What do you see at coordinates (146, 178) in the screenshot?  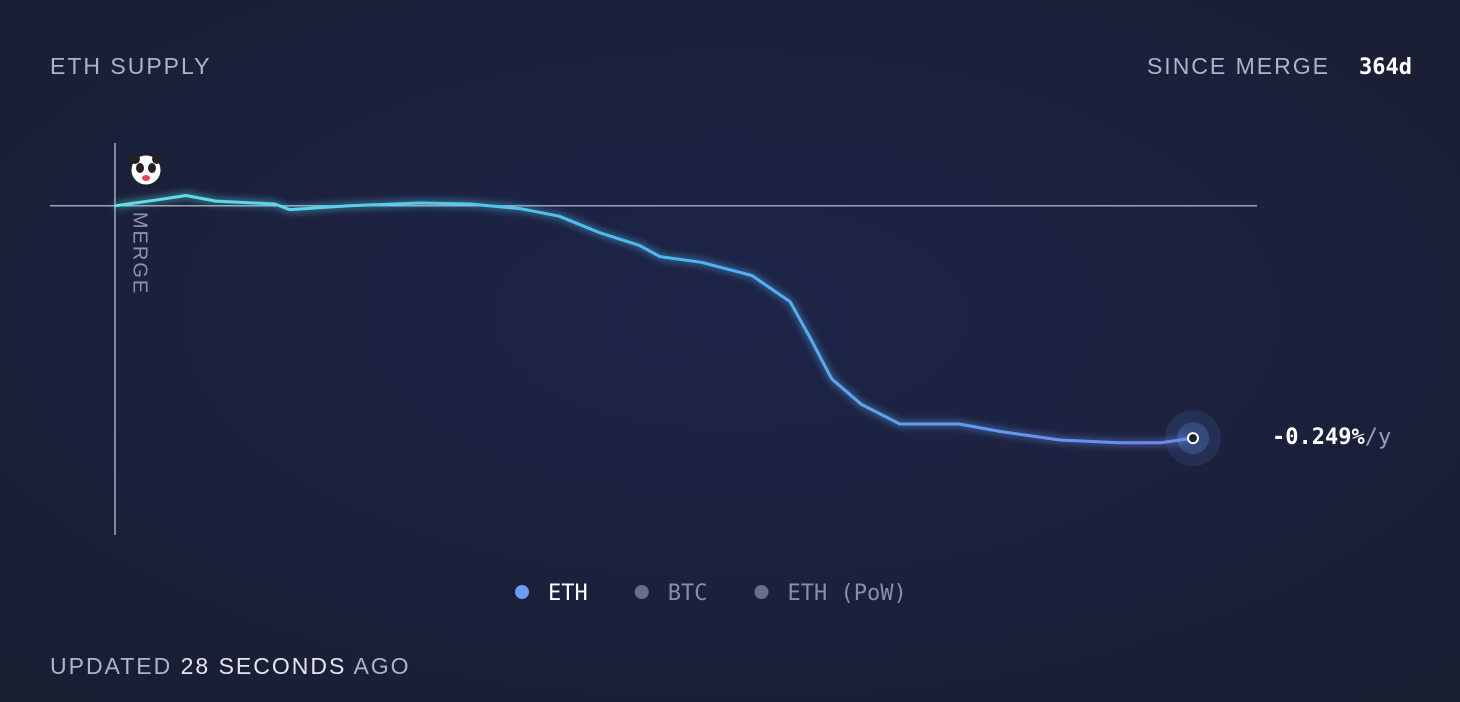 I see `panda-mouth` at bounding box center [146, 178].